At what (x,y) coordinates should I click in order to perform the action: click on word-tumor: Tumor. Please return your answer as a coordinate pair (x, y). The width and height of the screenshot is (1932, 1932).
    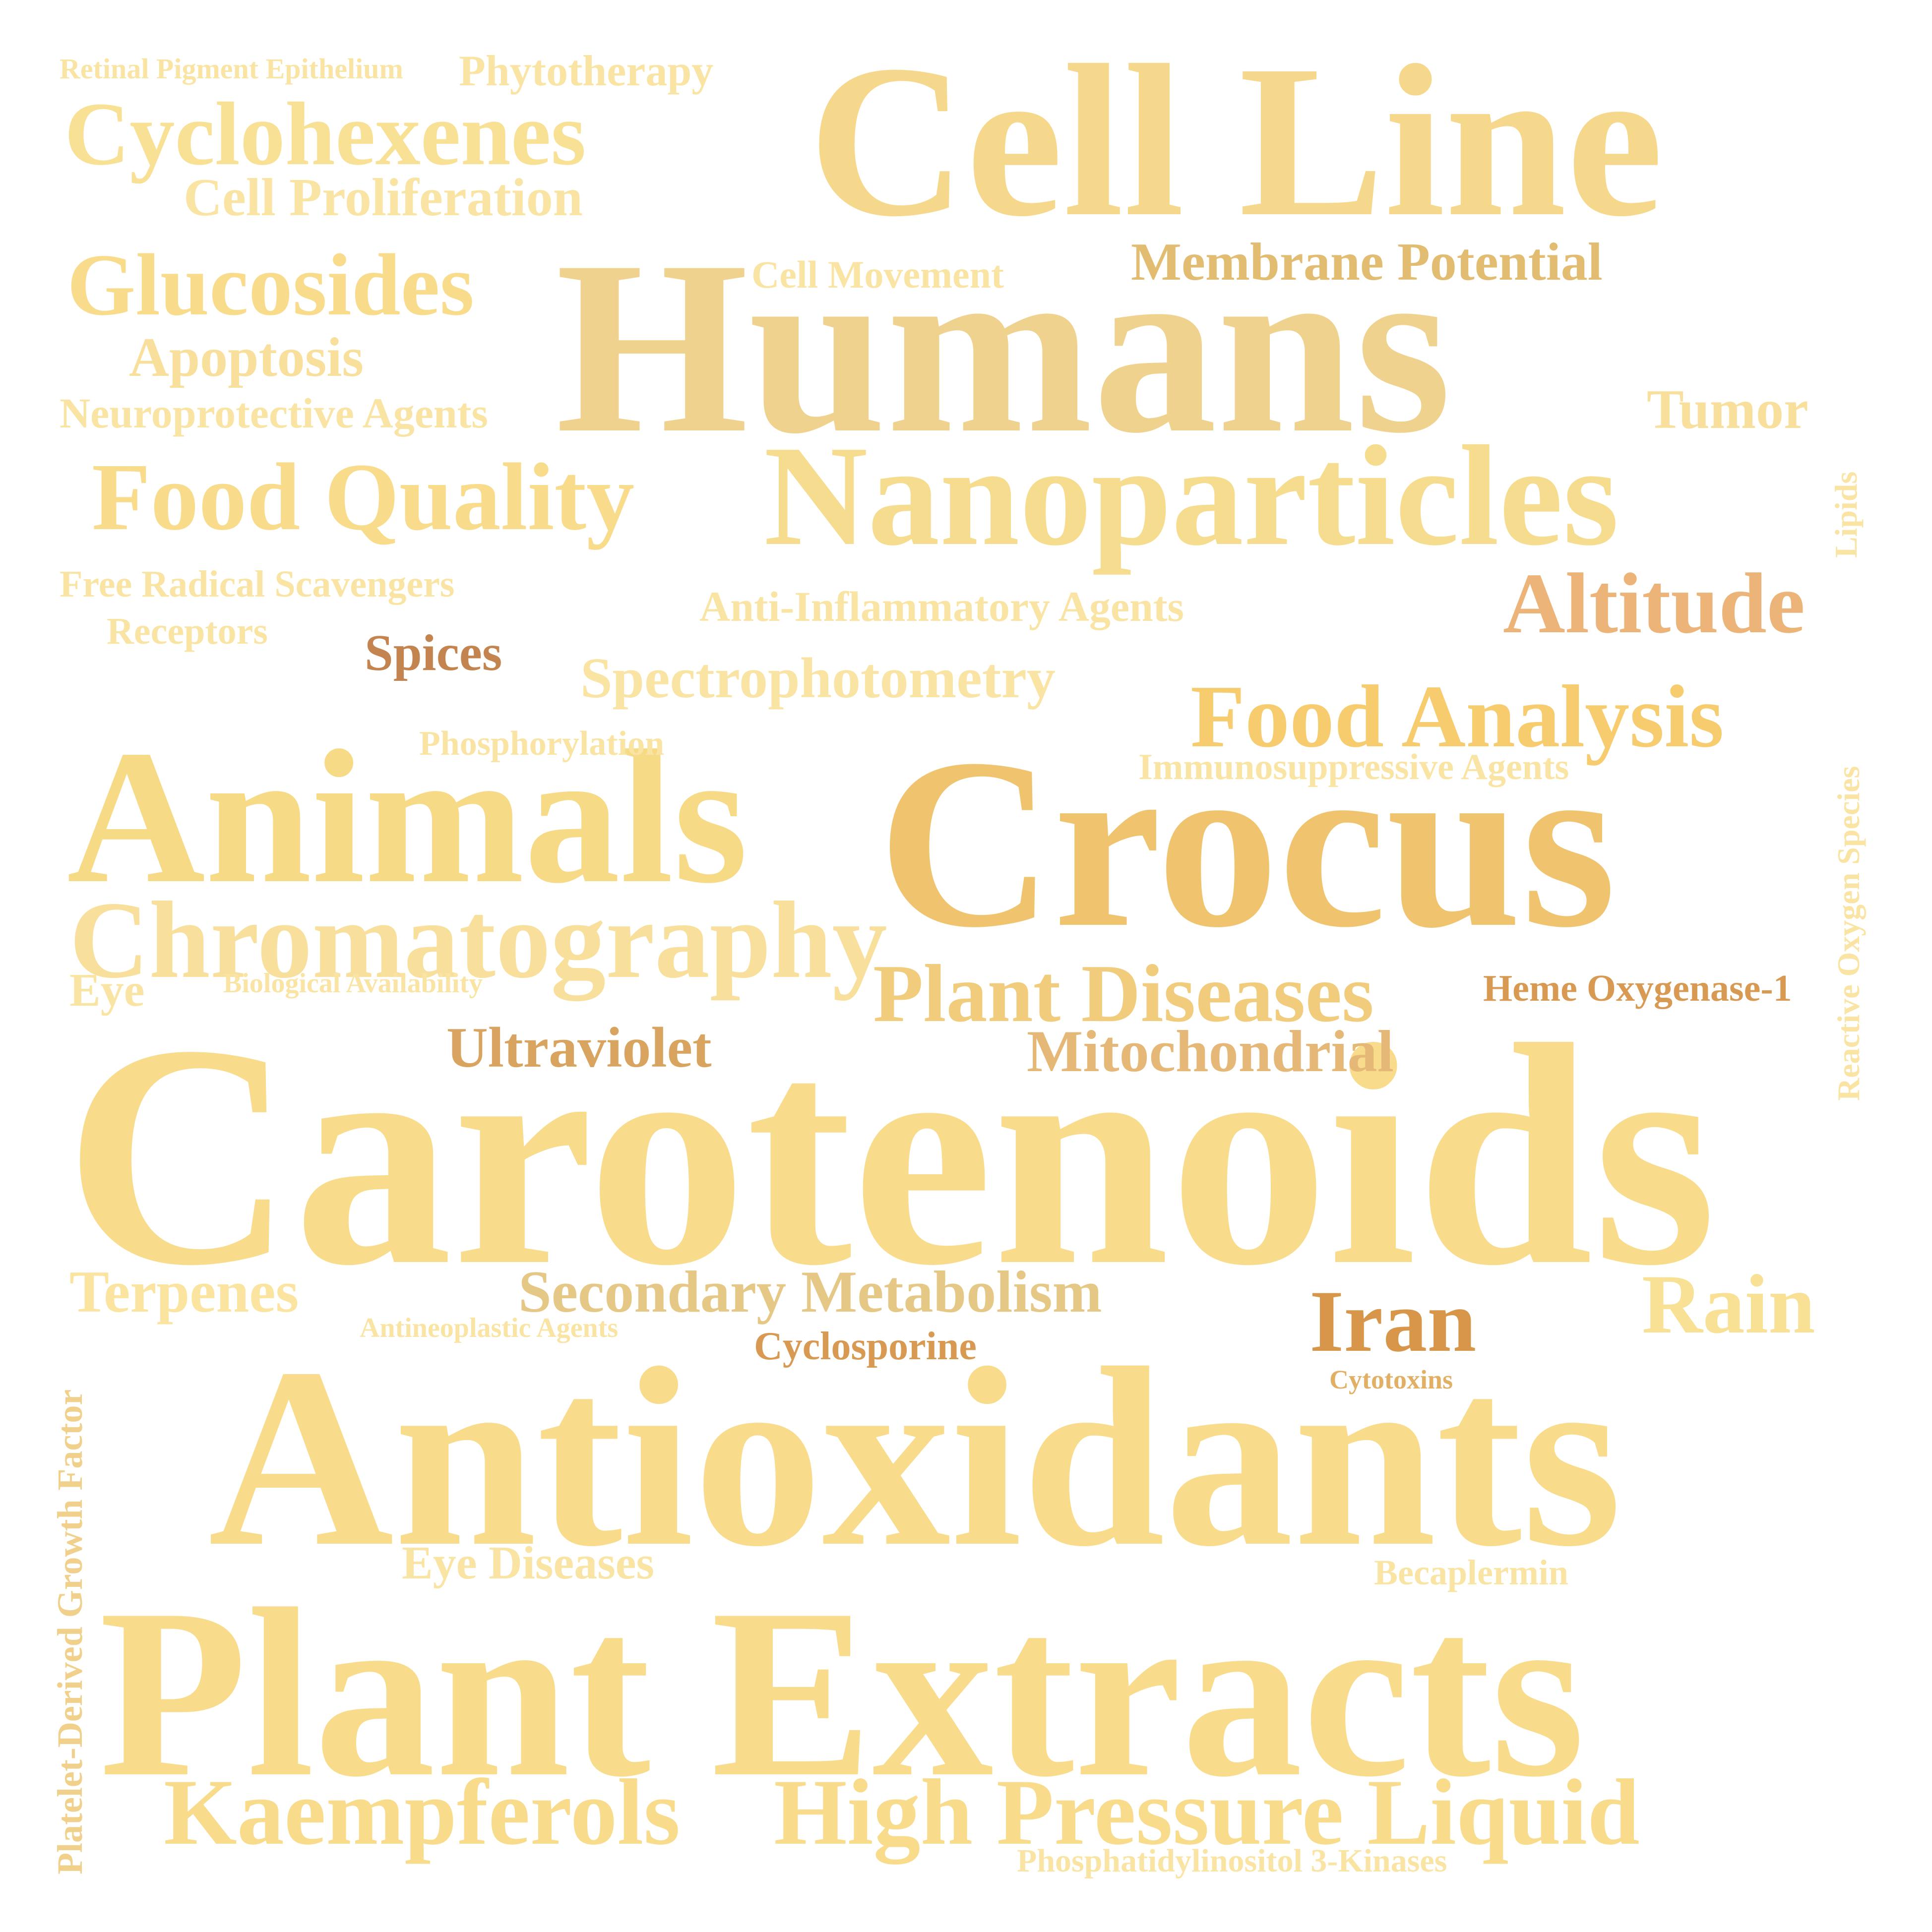
    Looking at the image, I should click on (1727, 409).